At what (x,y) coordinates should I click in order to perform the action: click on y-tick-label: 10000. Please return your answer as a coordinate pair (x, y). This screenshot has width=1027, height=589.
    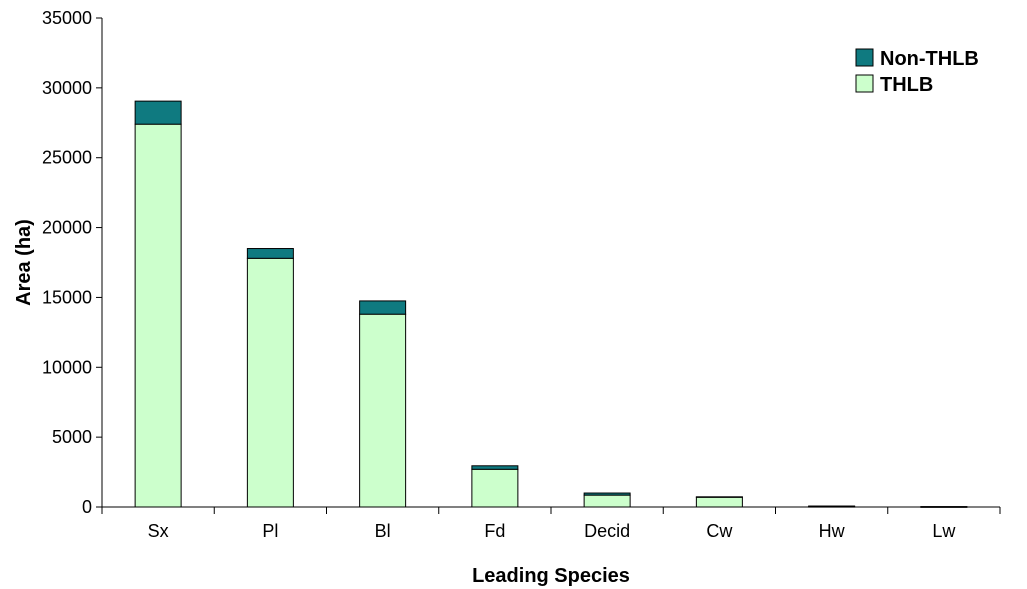
    Looking at the image, I should click on (67, 367).